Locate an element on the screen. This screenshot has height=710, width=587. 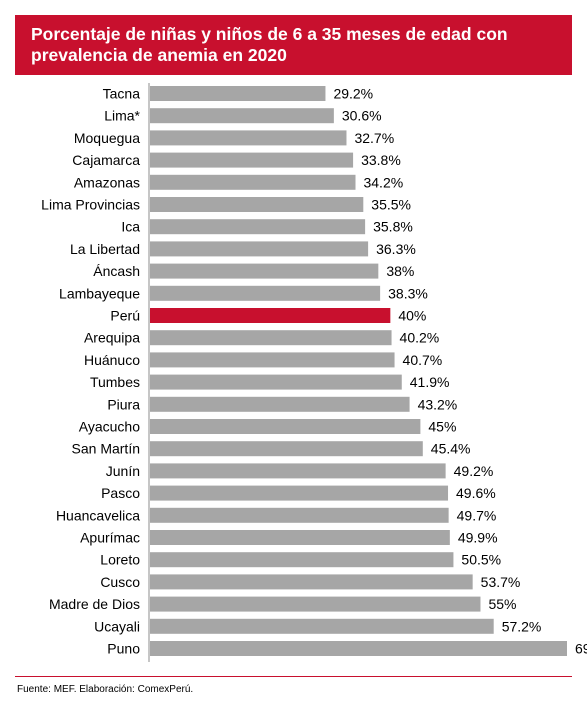
value-label: 40.2% is located at coordinates (420, 338).